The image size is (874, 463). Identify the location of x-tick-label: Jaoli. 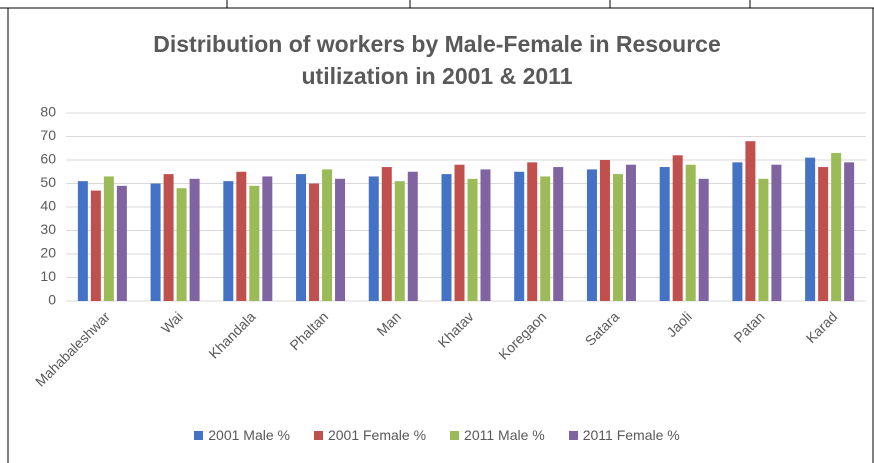
(679, 324).